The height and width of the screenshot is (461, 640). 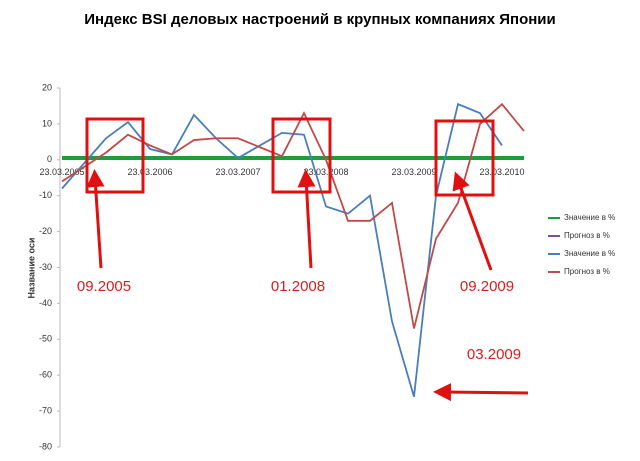 I want to click on y-tick-label: -60, so click(x=45, y=375).